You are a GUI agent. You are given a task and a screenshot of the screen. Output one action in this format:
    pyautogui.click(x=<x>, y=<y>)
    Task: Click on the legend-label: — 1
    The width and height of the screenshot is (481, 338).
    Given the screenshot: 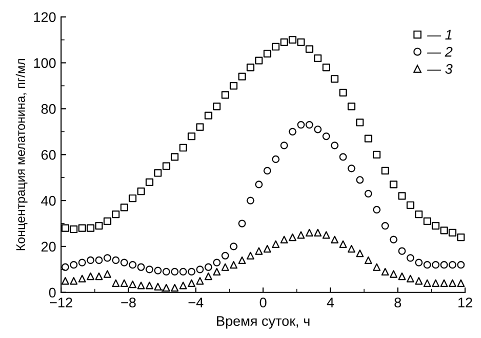 What is the action you would take?
    pyautogui.click(x=439, y=35)
    